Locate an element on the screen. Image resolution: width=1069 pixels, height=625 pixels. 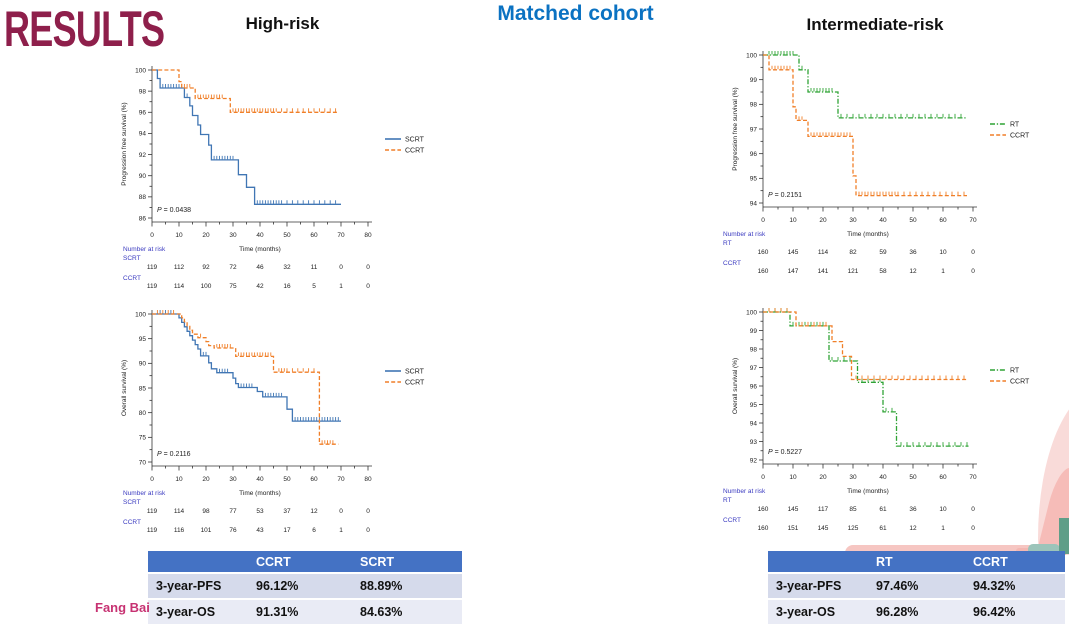
os-ccrt-value: 96.42% is located at coordinates (1015, 612).